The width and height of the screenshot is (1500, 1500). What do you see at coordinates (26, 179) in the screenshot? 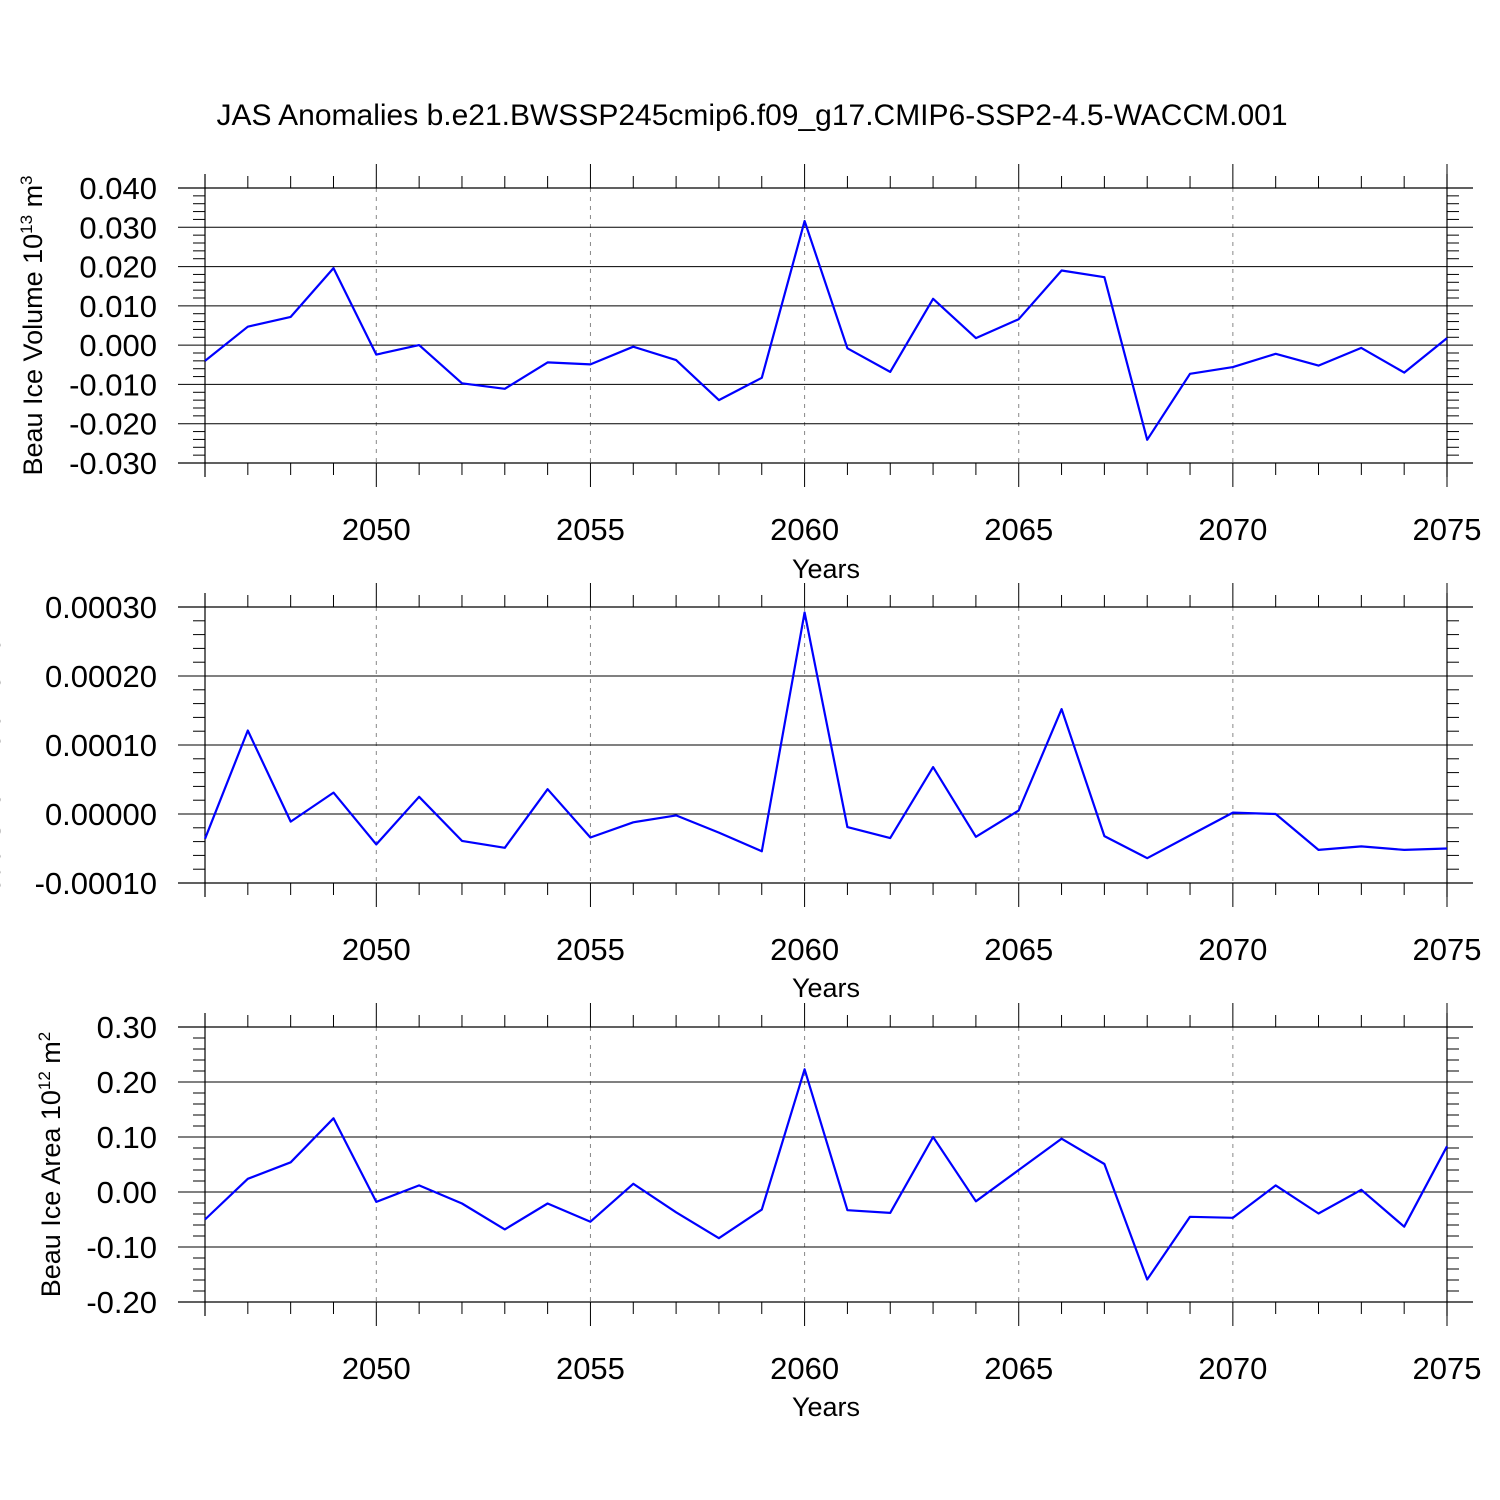
I see `y-axis-label-unit-exponent: 3` at bounding box center [26, 179].